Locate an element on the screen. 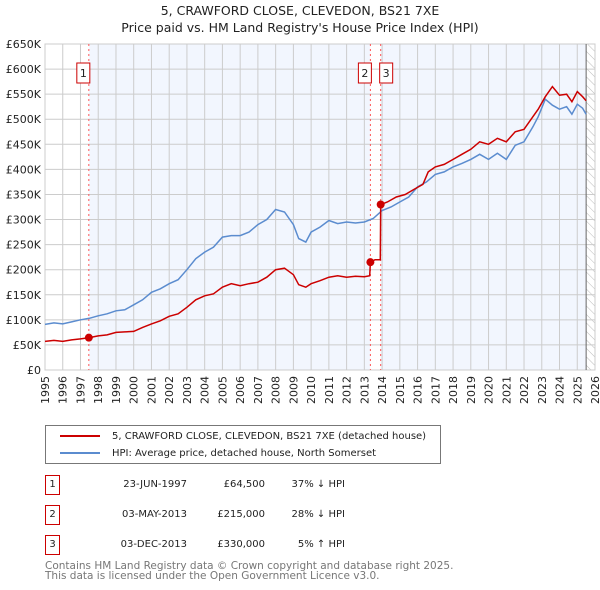 This screenshot has height=590, width=600. x-tick-label: 2015 is located at coordinates (400, 390).